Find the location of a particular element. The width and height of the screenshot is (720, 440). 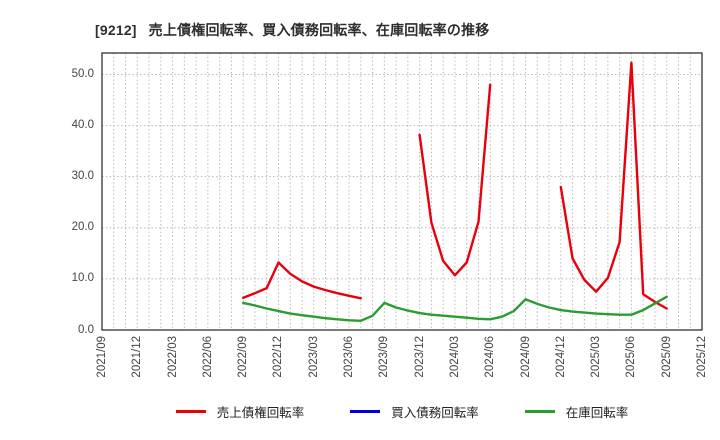

legend: 売上債権回転率 買入債務回転率 在庫回転率 is located at coordinates (402, 411).